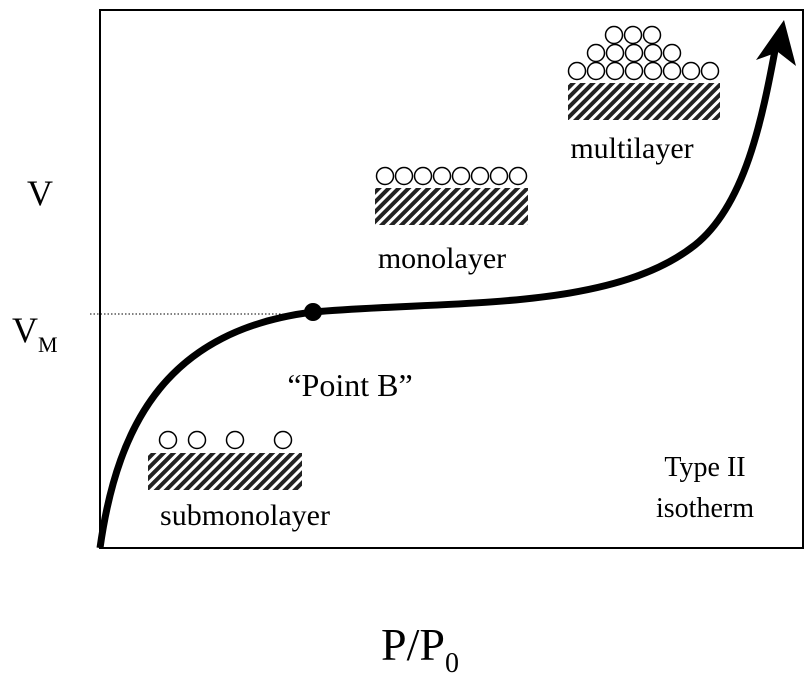  I want to click on type-label: isotherm, so click(705, 508).